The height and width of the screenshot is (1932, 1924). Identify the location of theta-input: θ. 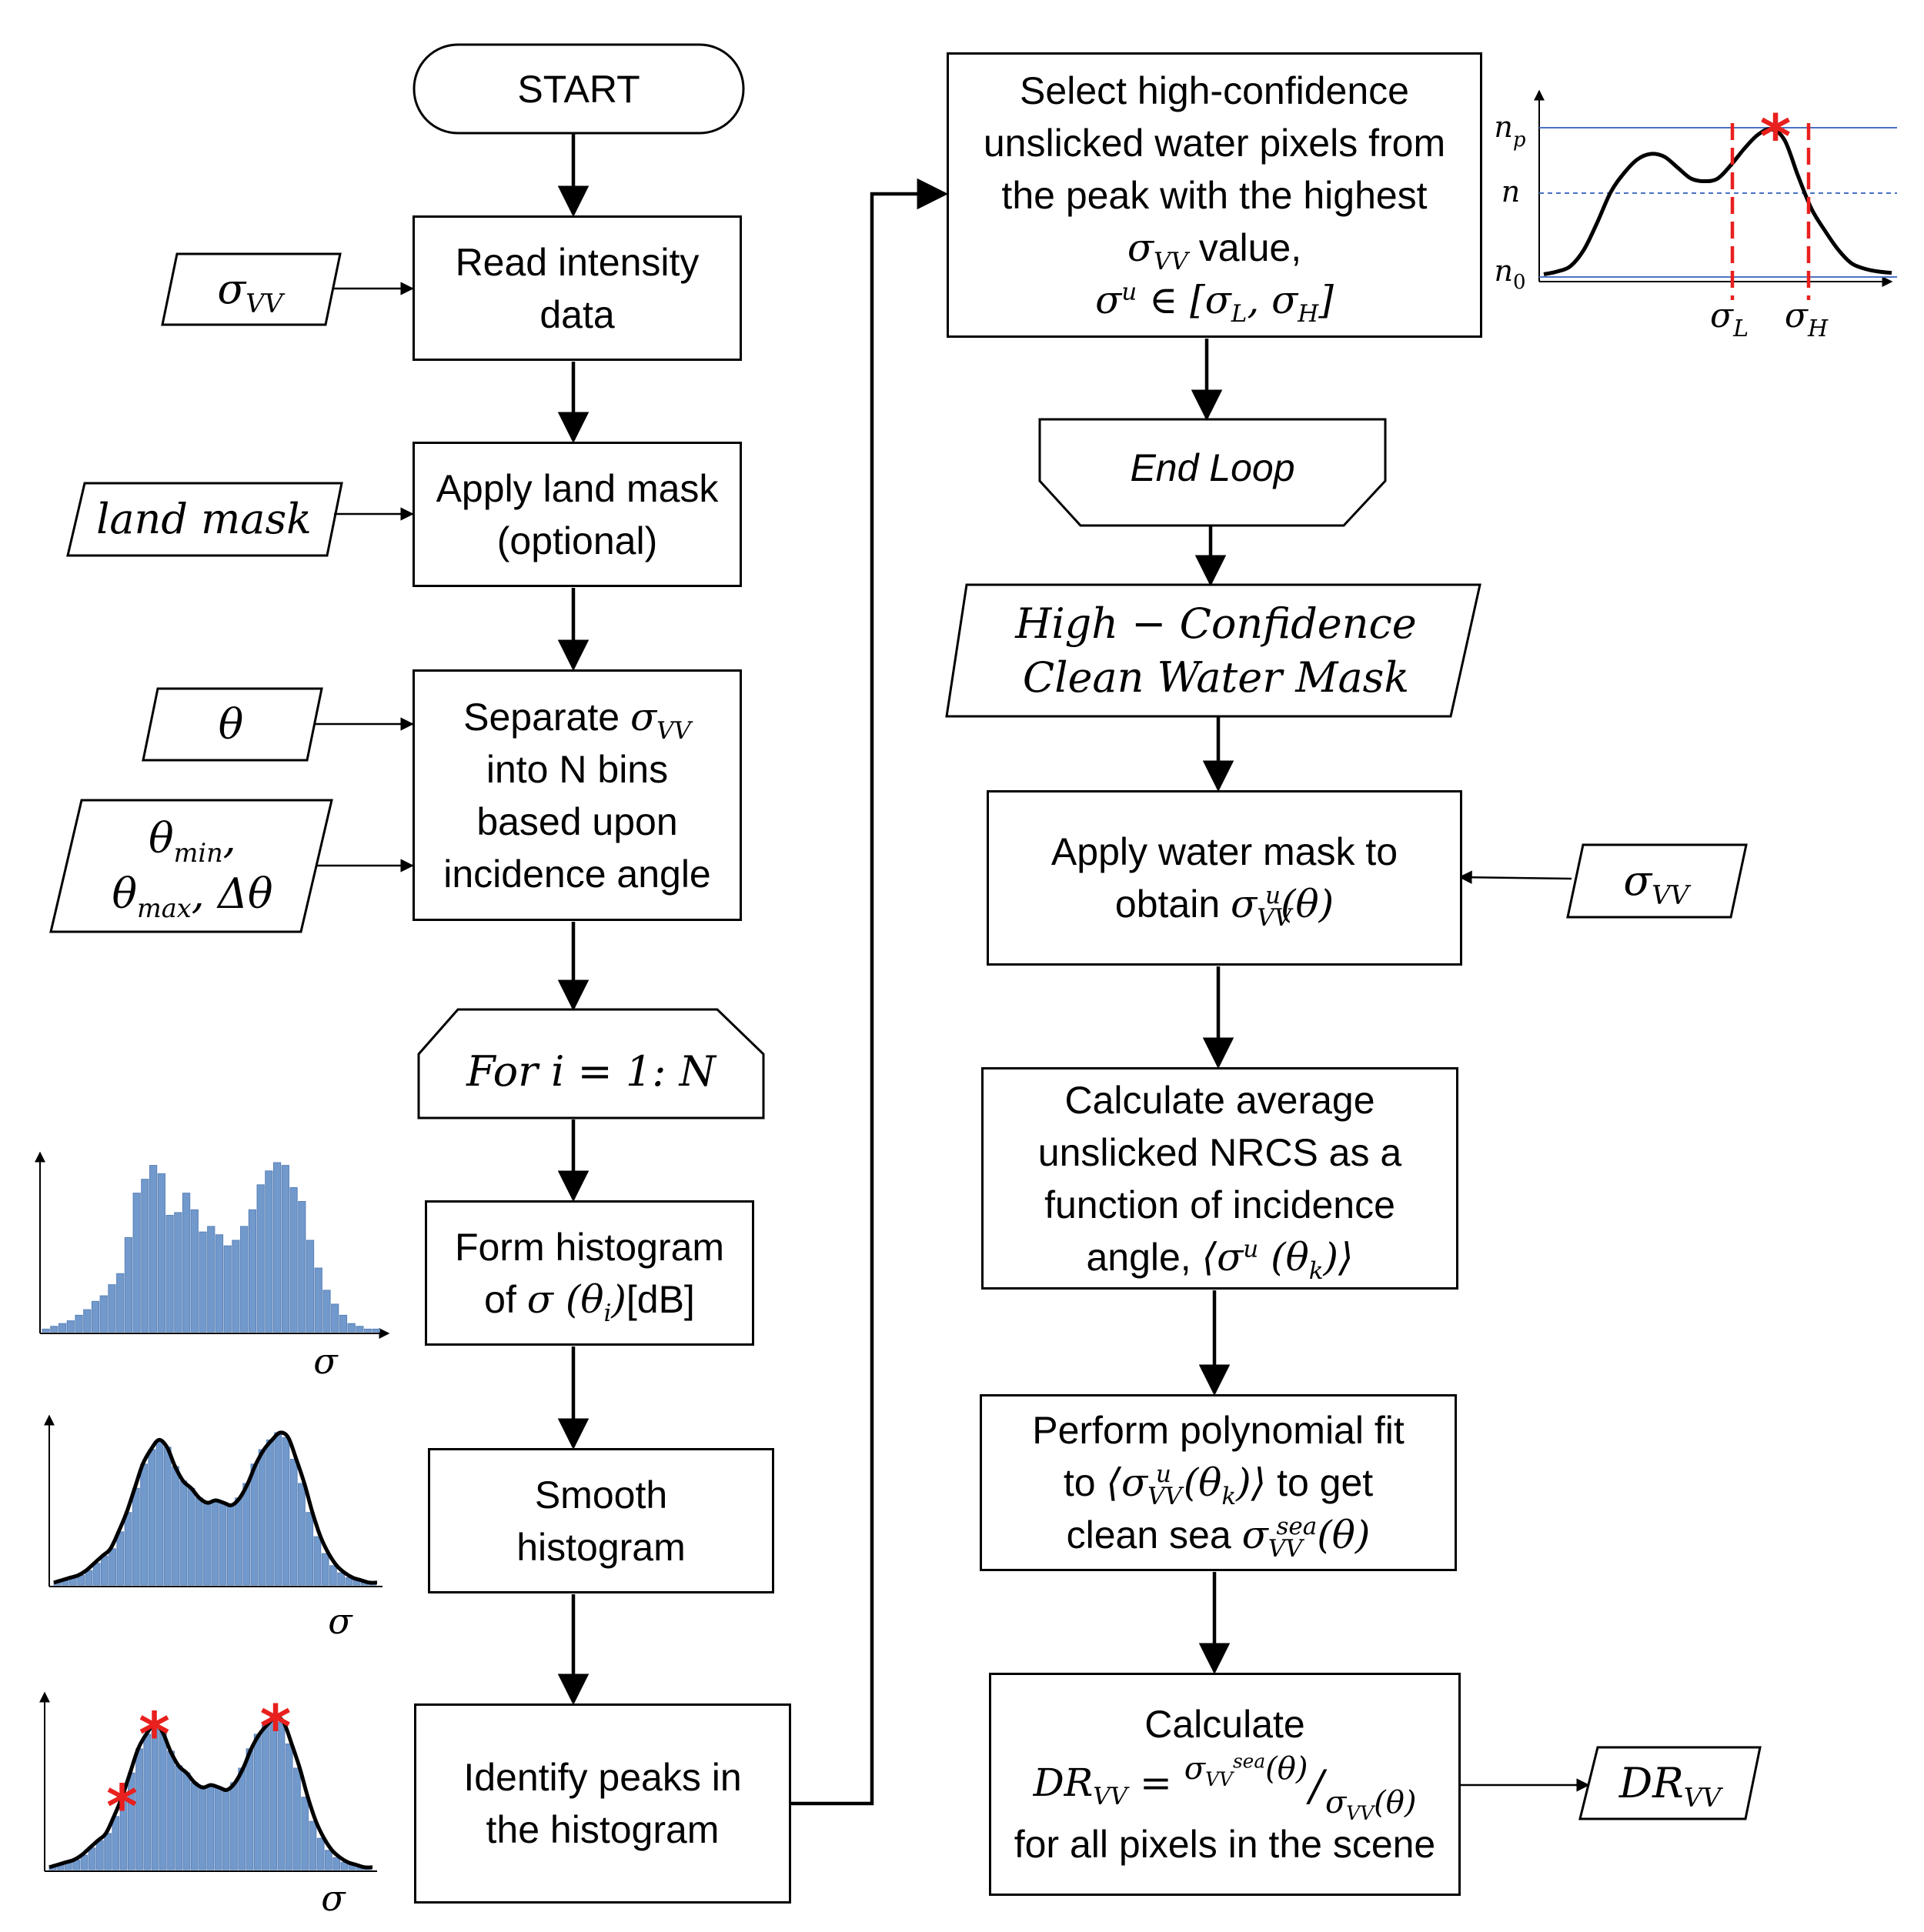
(231, 724).